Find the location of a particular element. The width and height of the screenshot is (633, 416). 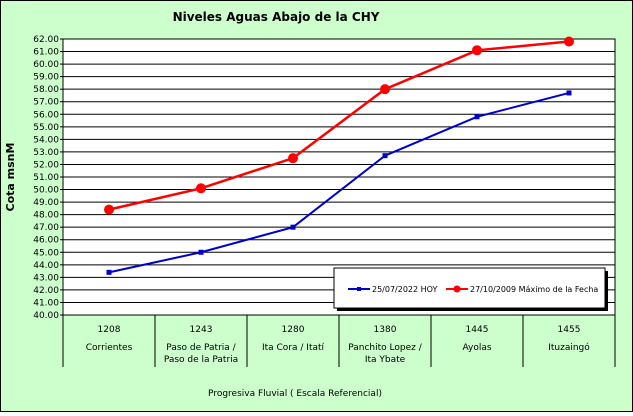

category-name-label: Paso de la Patria is located at coordinates (201, 360).